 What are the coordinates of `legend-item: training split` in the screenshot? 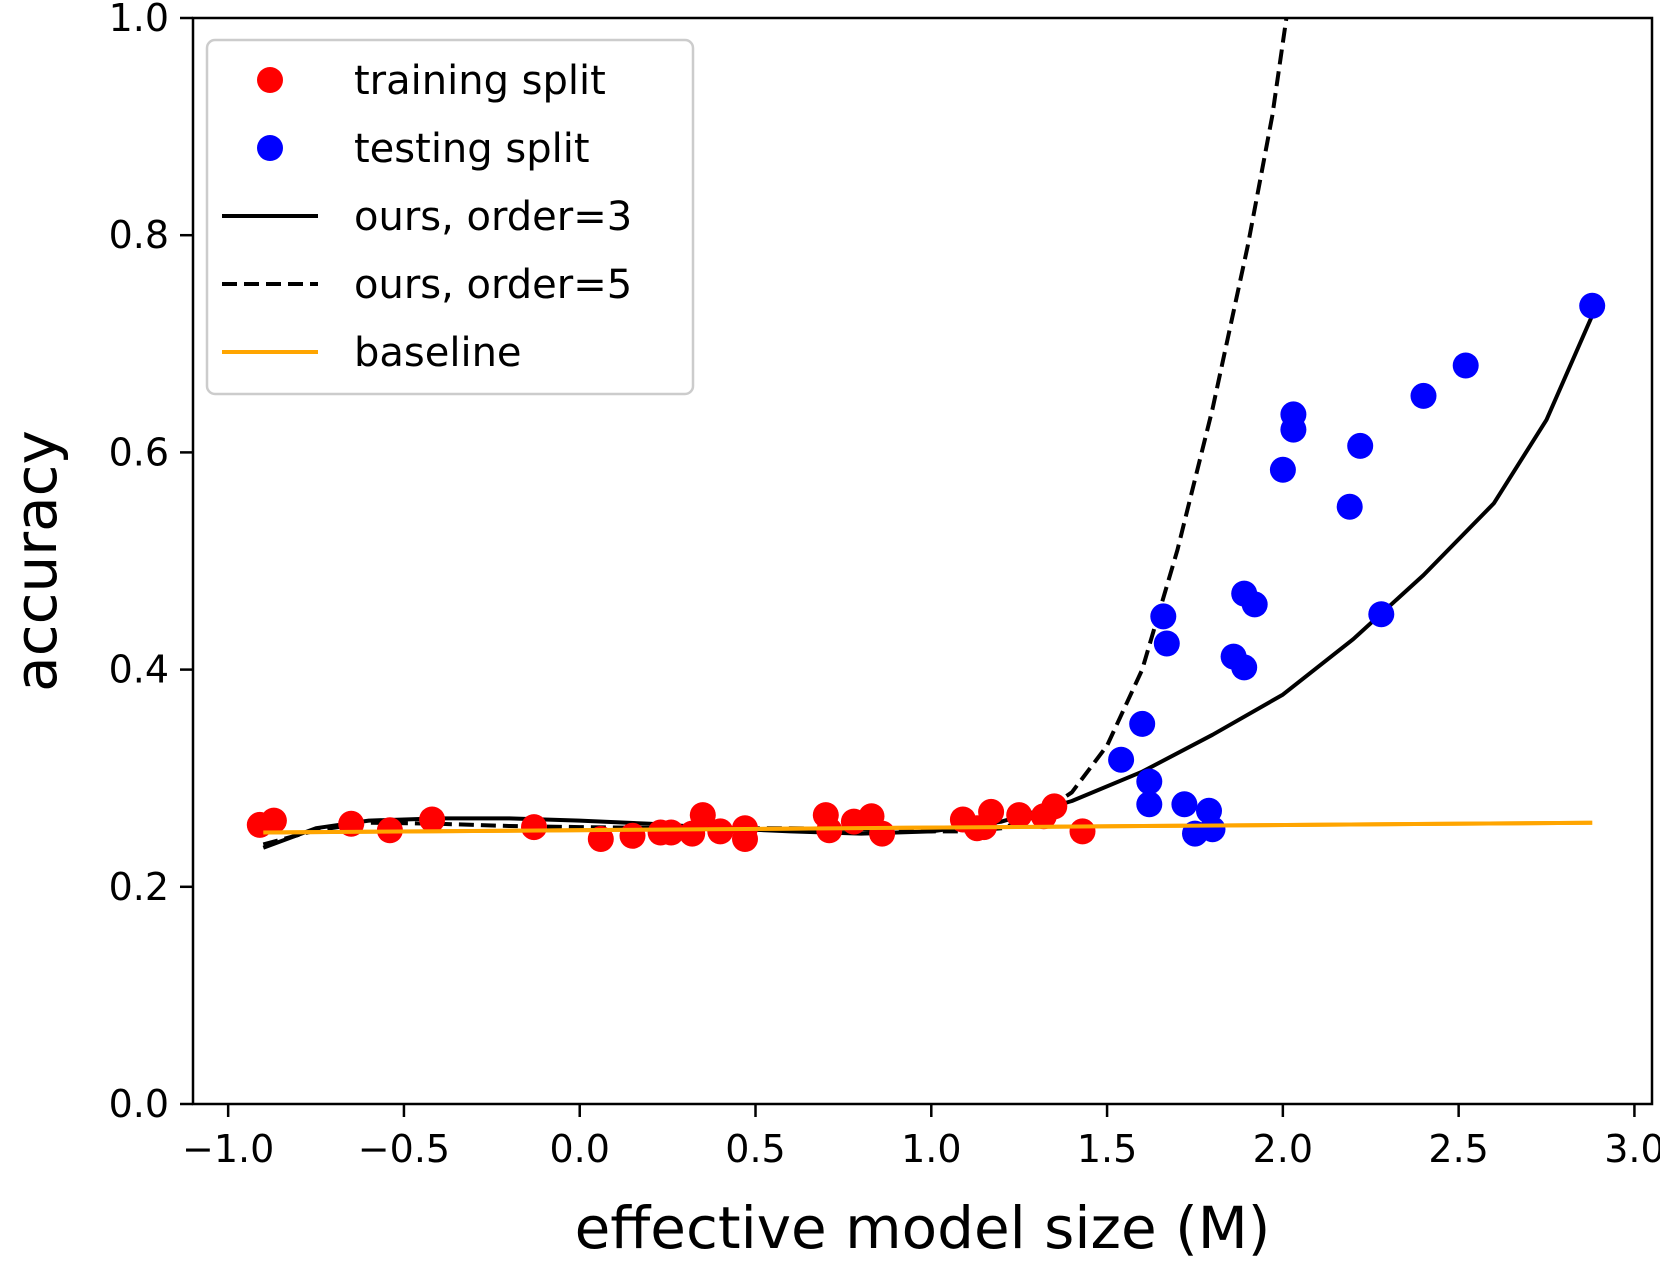 It's located at (431, 81).